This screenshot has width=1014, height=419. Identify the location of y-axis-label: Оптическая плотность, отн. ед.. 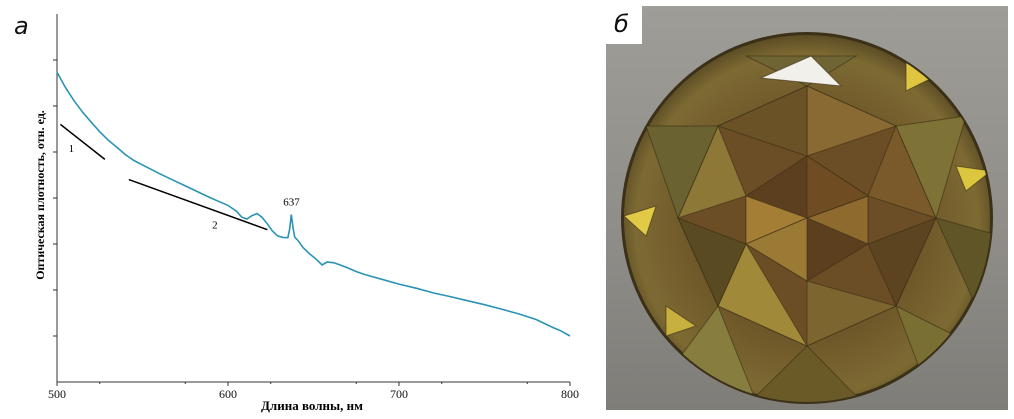
(40, 195).